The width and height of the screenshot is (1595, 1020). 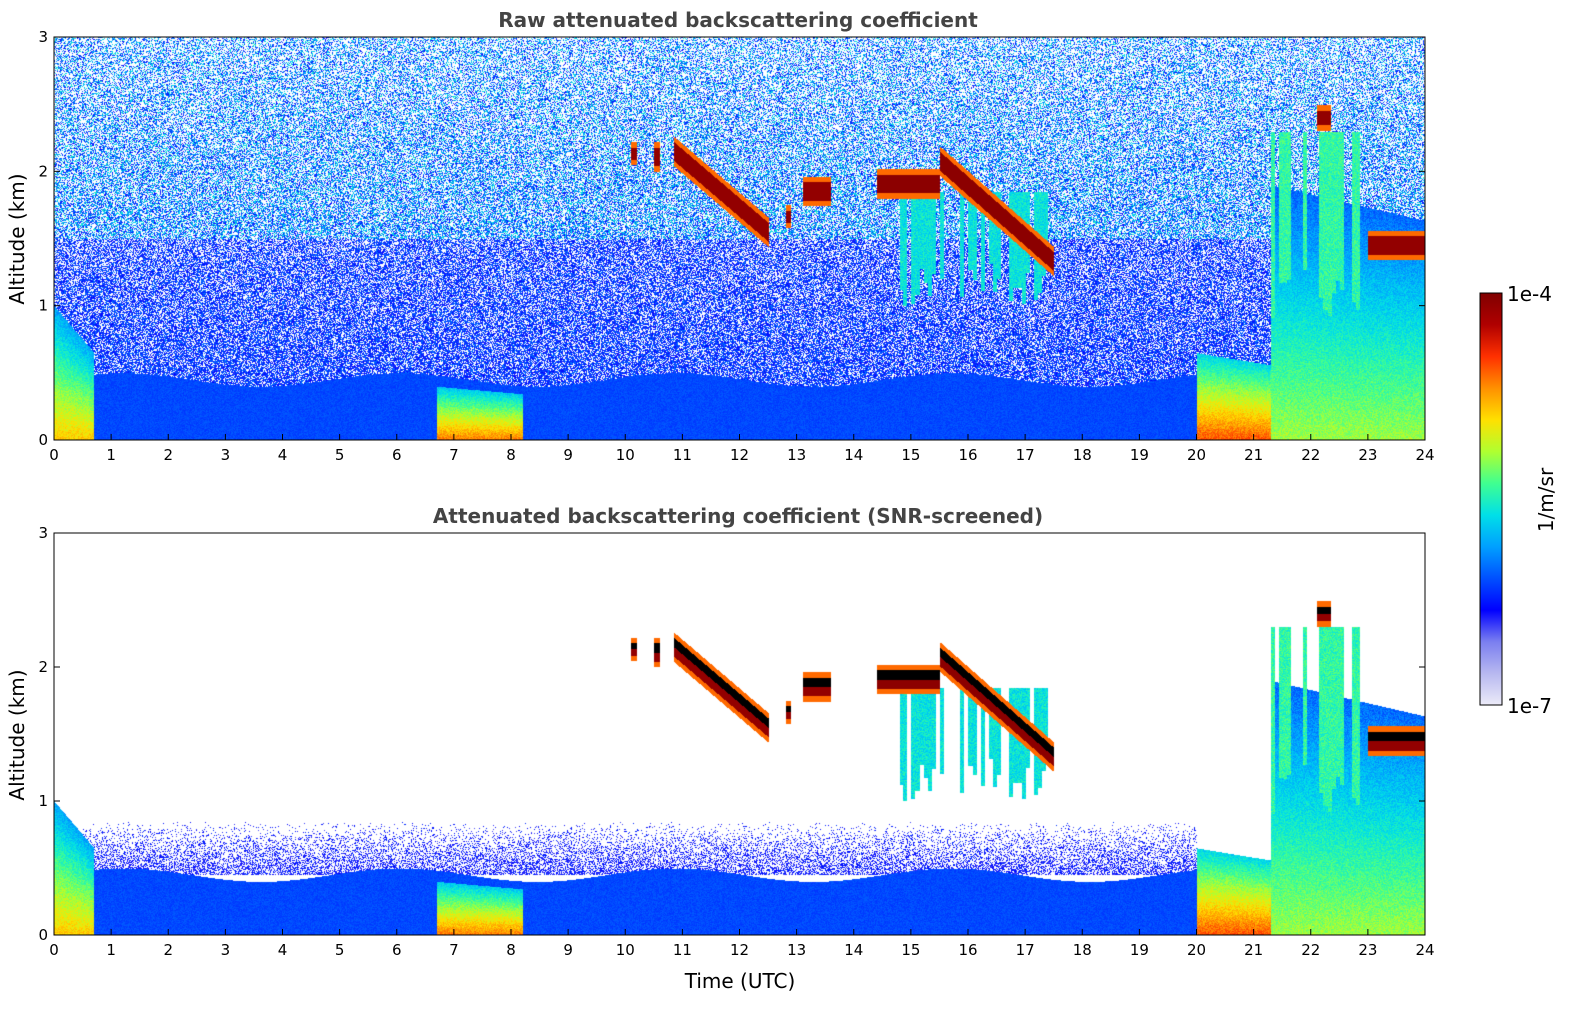 I want to click on colorbar-gradient, so click(x=1491, y=499).